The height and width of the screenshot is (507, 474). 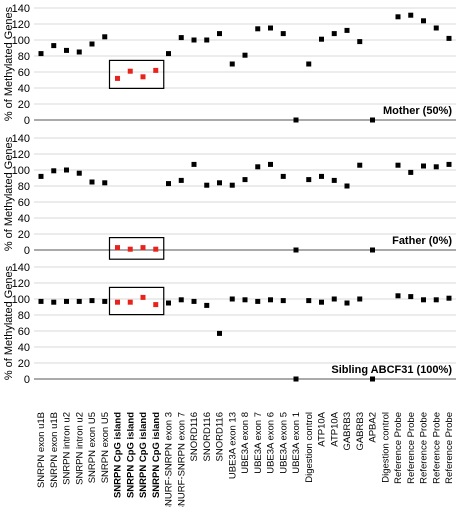 What do you see at coordinates (271, 443) in the screenshot?
I see `x-category-label: UBE3A exon 6` at bounding box center [271, 443].